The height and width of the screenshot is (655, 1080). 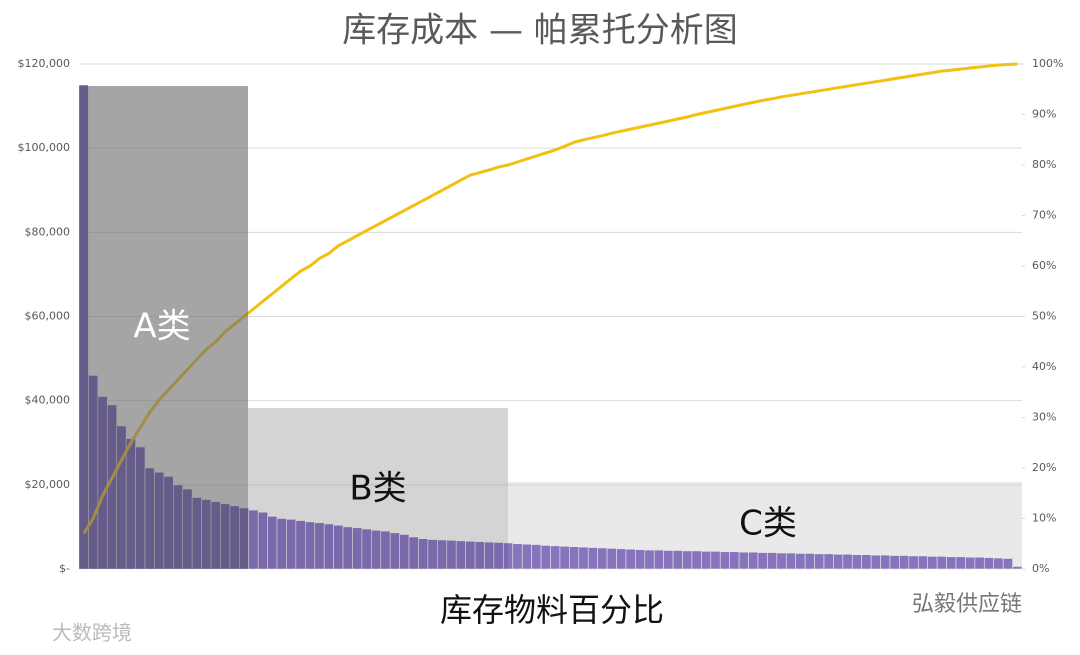 I want to click on annotation: A类, so click(x=161, y=327).